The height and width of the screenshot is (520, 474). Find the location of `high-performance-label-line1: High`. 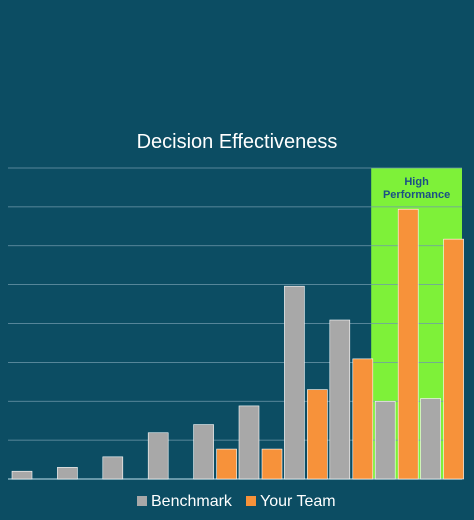

high-performance-label-line1: High is located at coordinates (416, 182).